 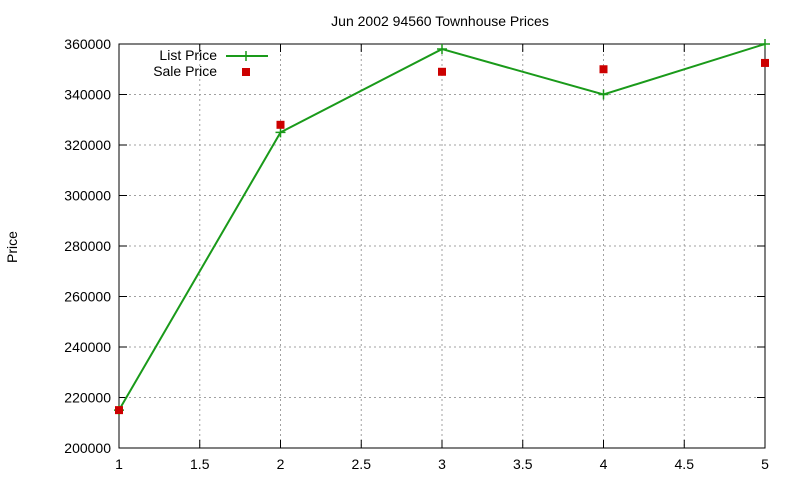 I want to click on legend-label-list-price: List Price, so click(x=188, y=55).